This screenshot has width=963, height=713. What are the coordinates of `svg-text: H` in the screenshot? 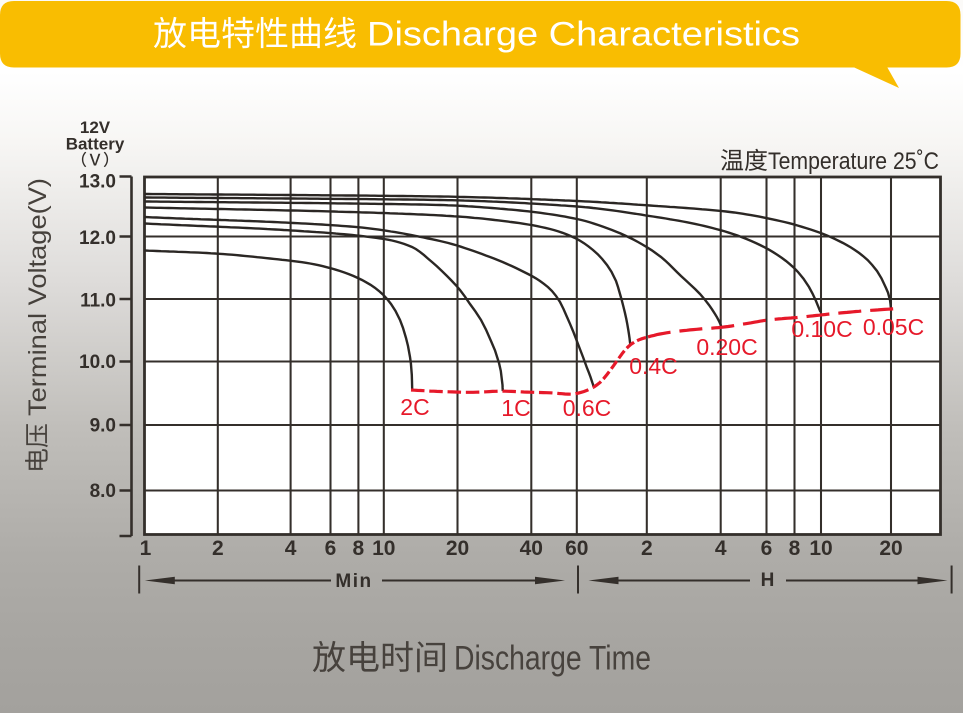 It's located at (768, 580).